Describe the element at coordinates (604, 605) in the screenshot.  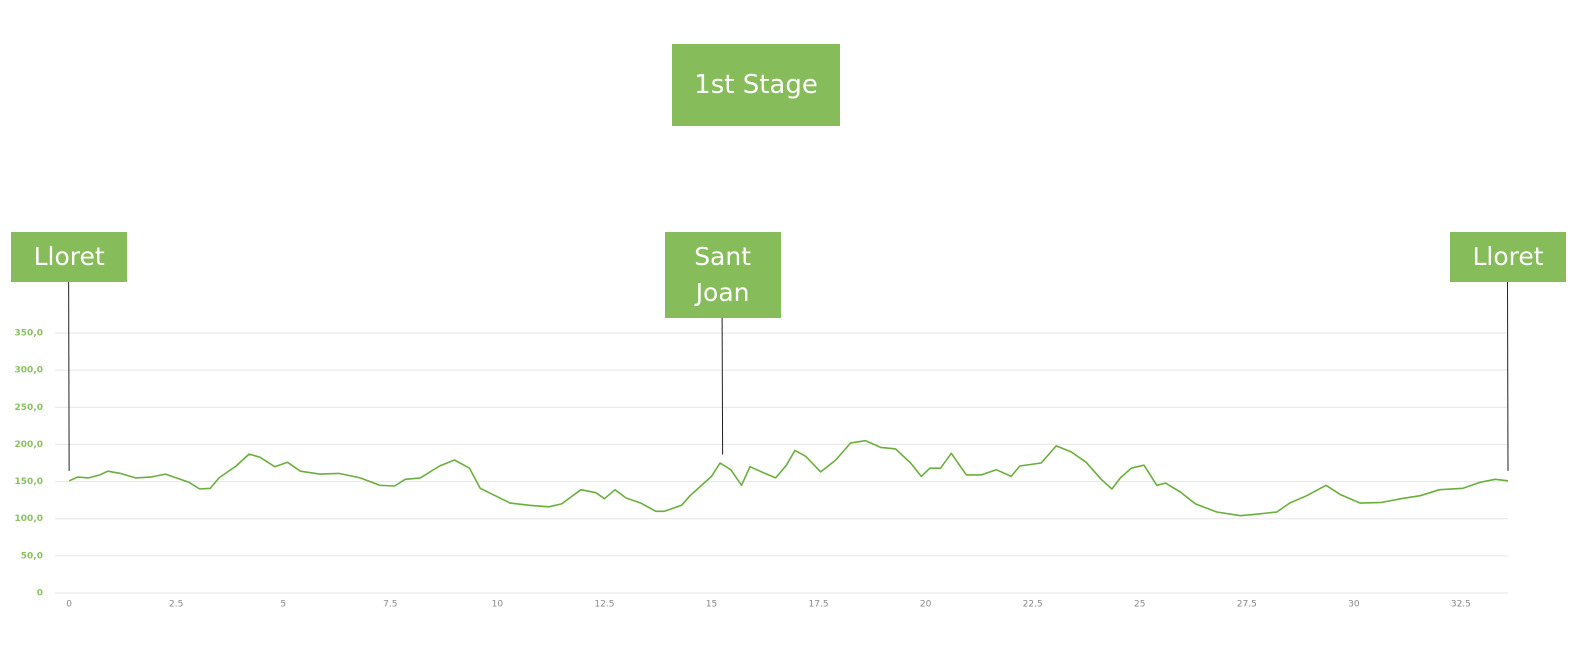
I see `x-tick-label: 12.5` at that location.